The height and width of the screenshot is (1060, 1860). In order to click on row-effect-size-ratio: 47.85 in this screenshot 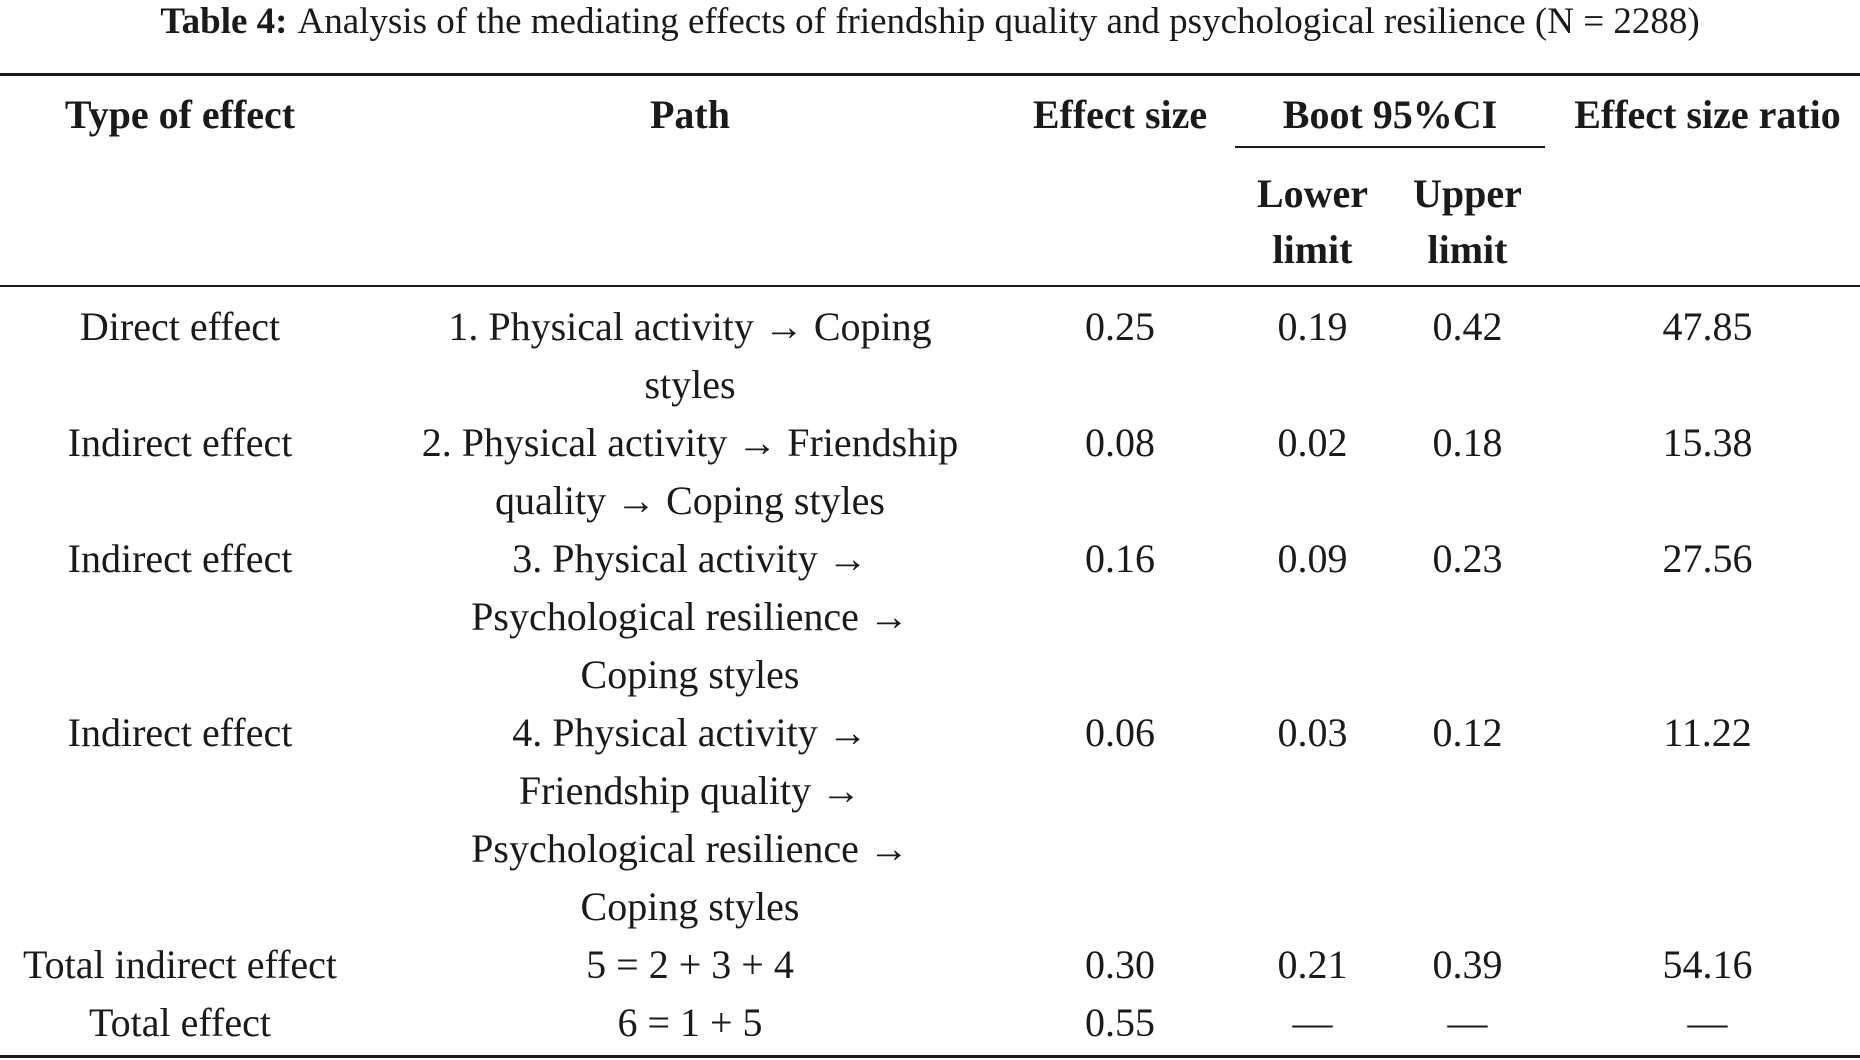, I will do `click(1707, 326)`.